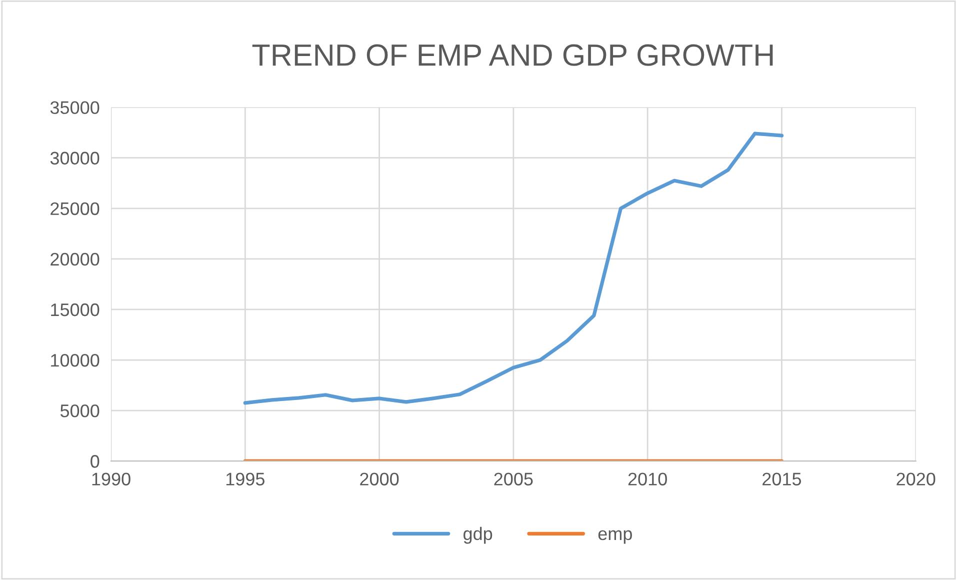 The width and height of the screenshot is (957, 580). What do you see at coordinates (75, 360) in the screenshot?
I see `y-tick-label: 10000` at bounding box center [75, 360].